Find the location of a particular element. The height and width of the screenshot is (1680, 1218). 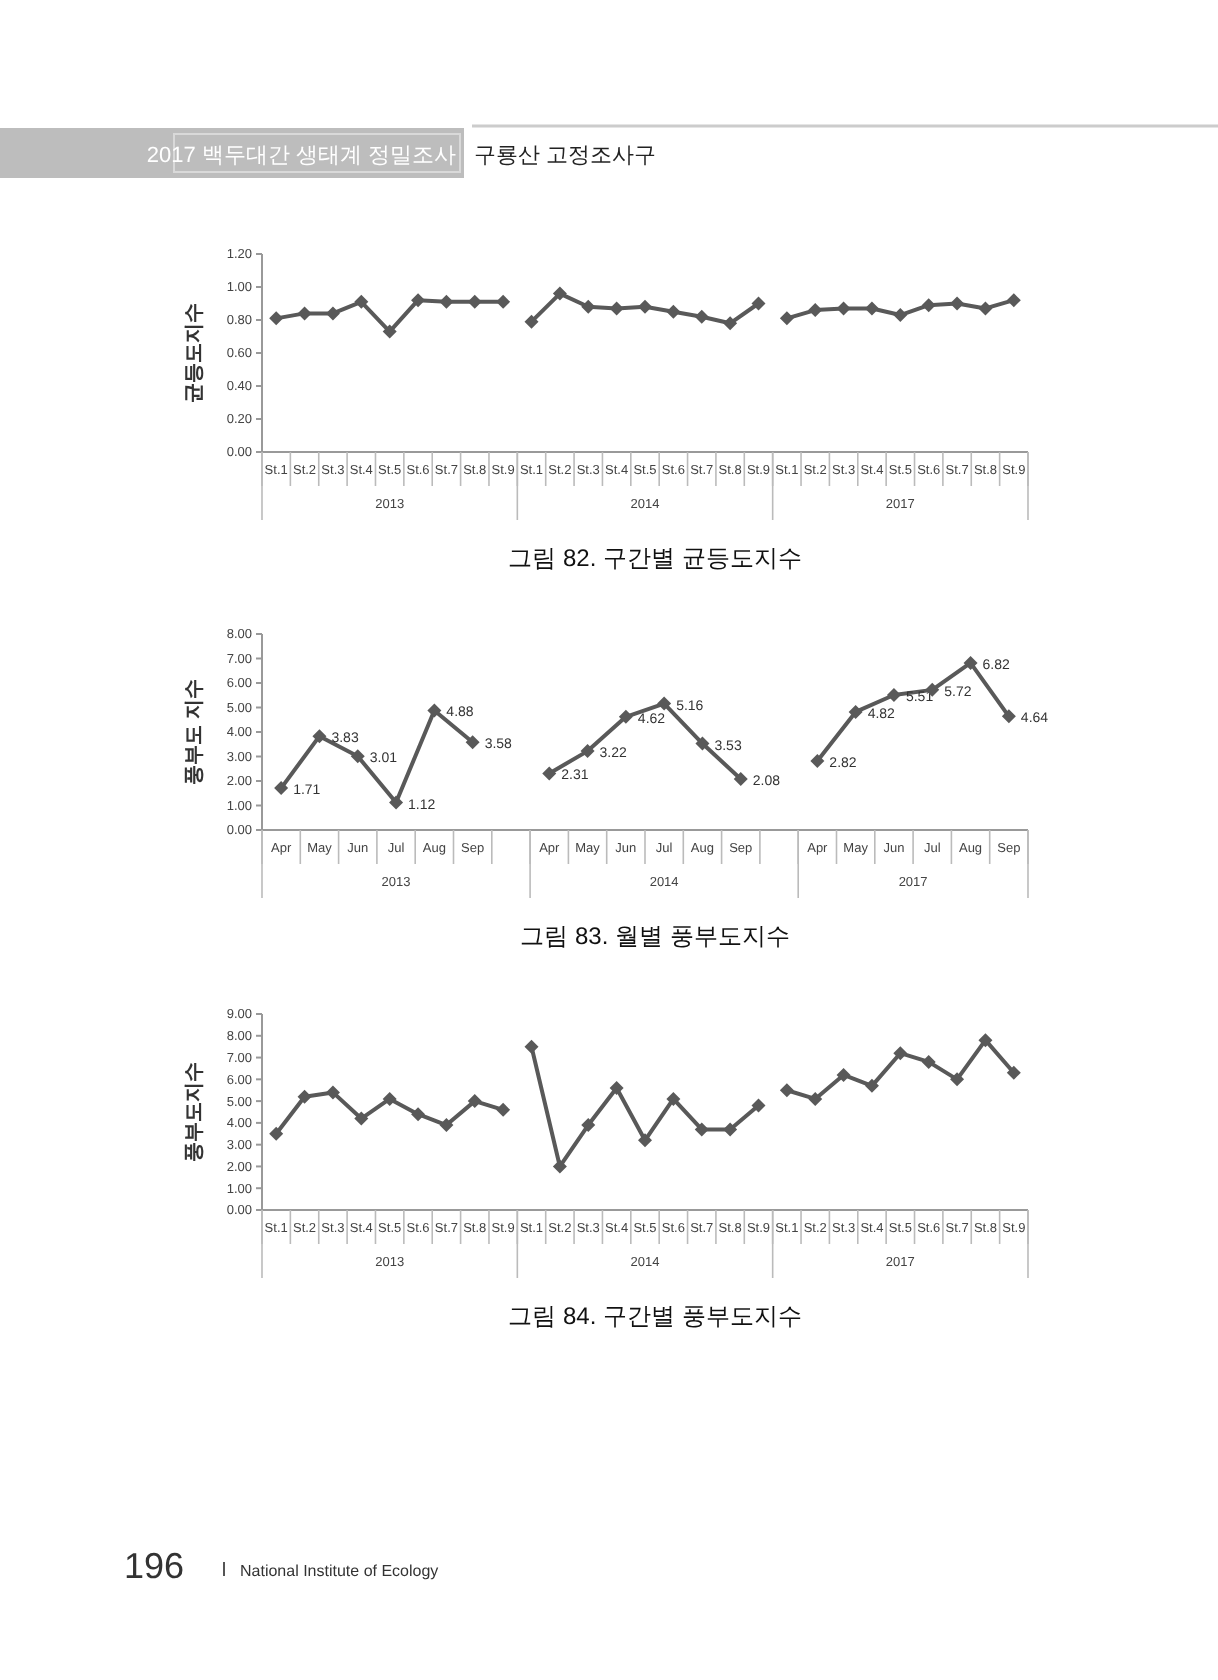

text: 그림 84. 구간별 풍부도지수 is located at coordinates (655, 1316).